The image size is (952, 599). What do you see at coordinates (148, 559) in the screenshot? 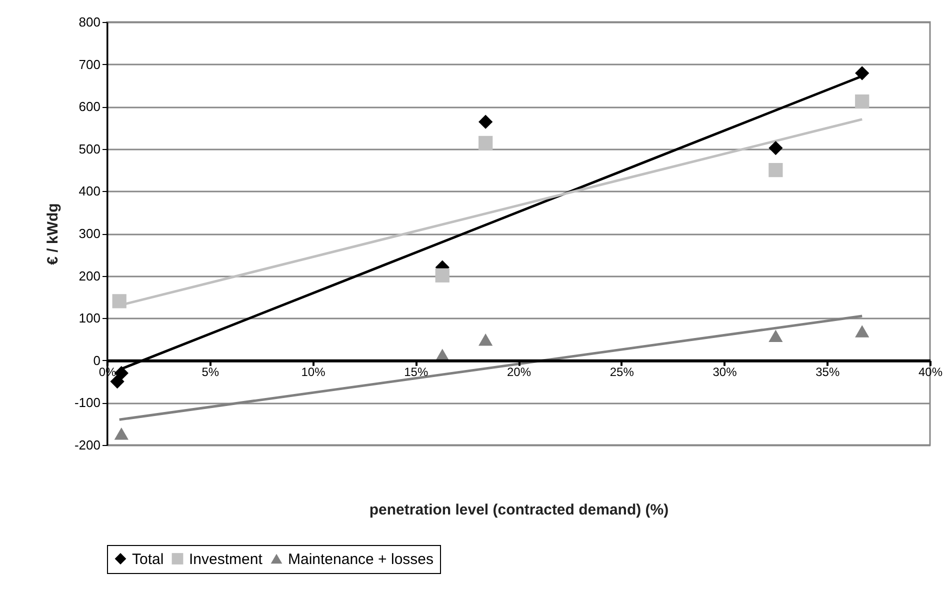
I see `legend-label: Total` at bounding box center [148, 559].